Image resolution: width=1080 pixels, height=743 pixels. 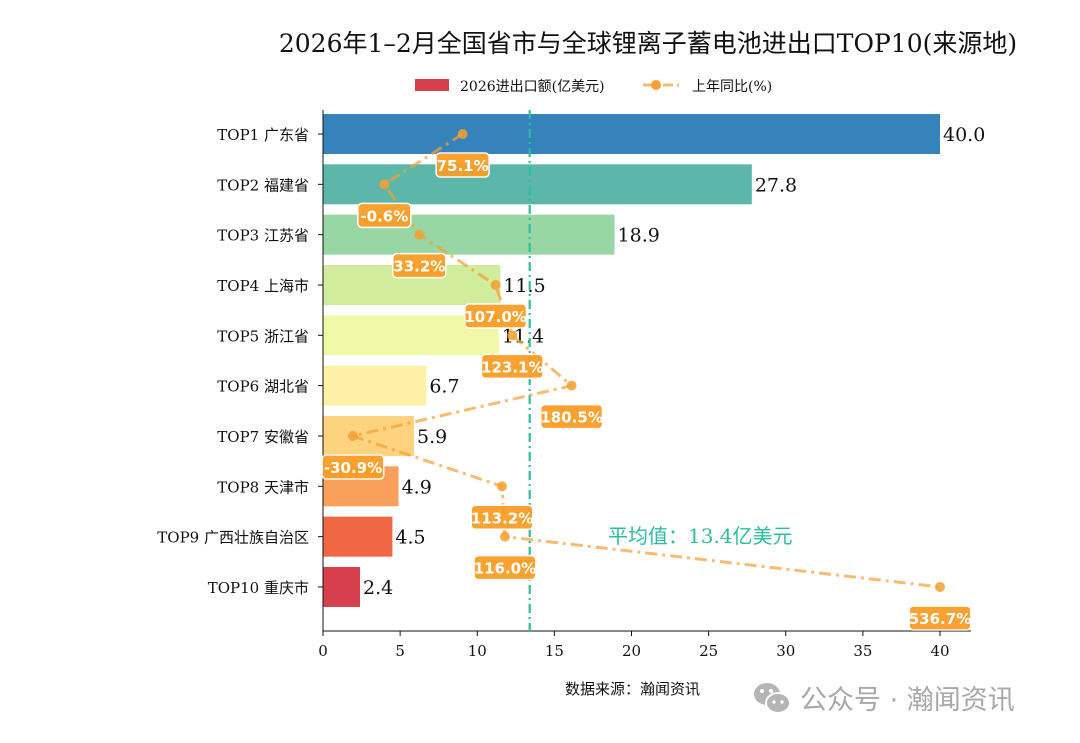 I want to click on x-tick-label: 25, so click(x=708, y=651).